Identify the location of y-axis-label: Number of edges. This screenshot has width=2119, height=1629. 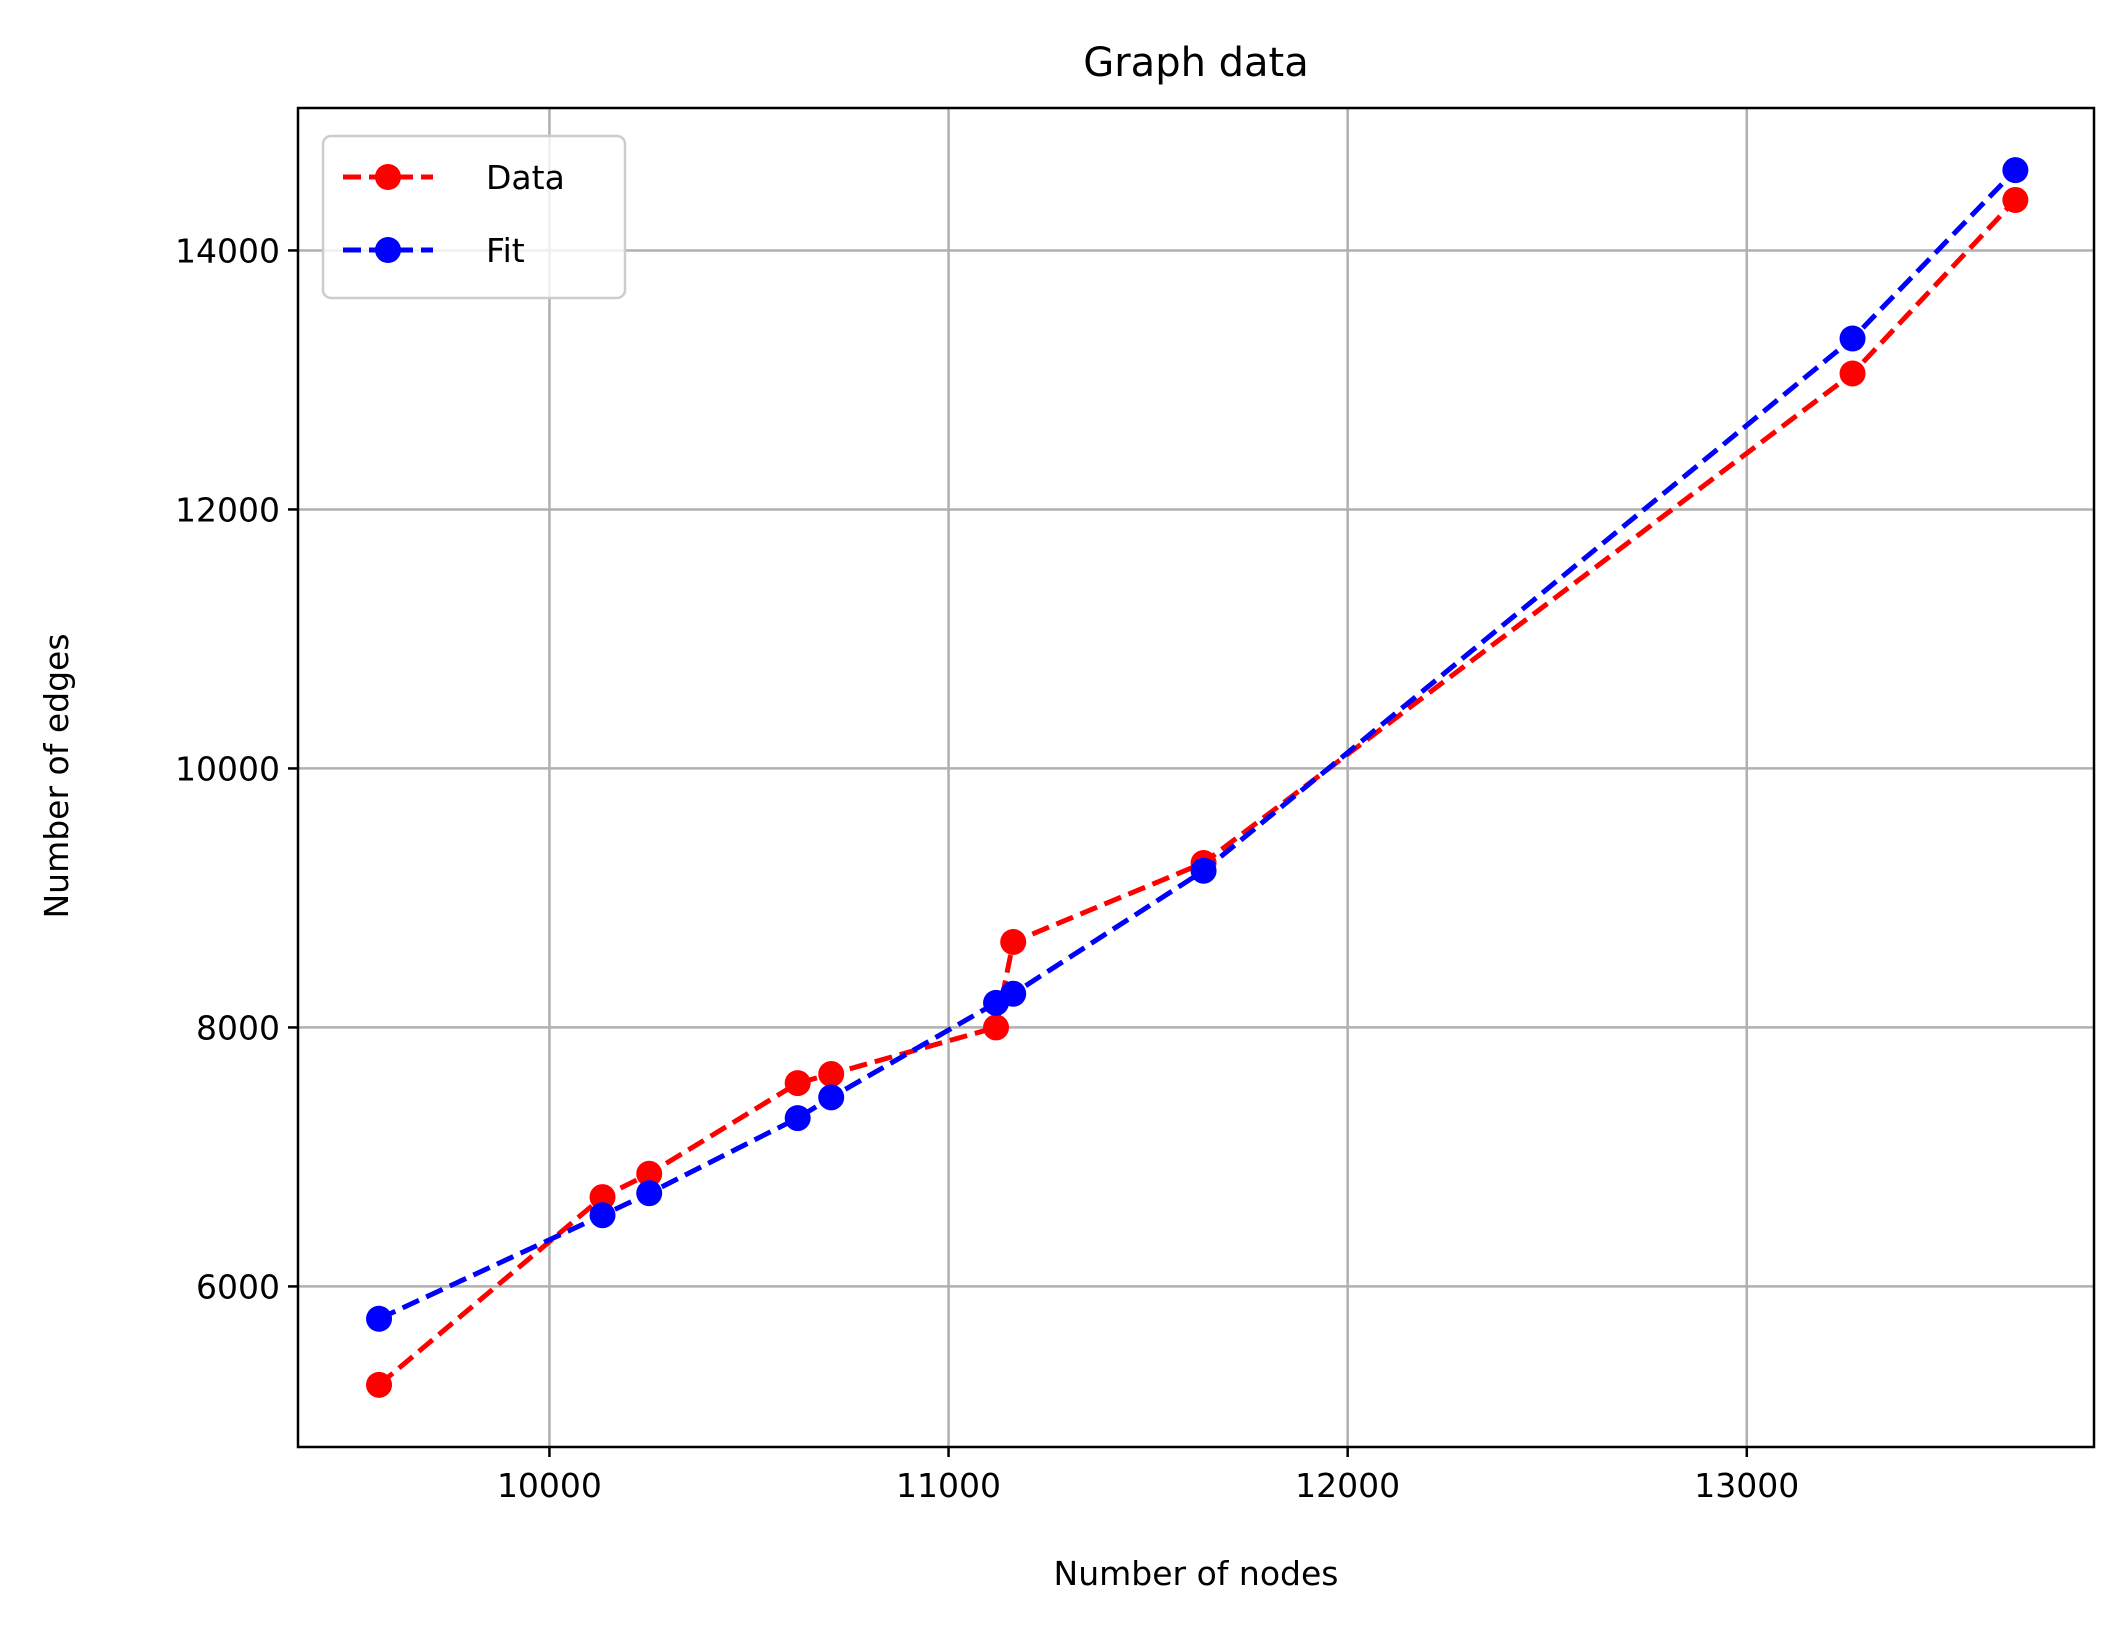
(56, 775).